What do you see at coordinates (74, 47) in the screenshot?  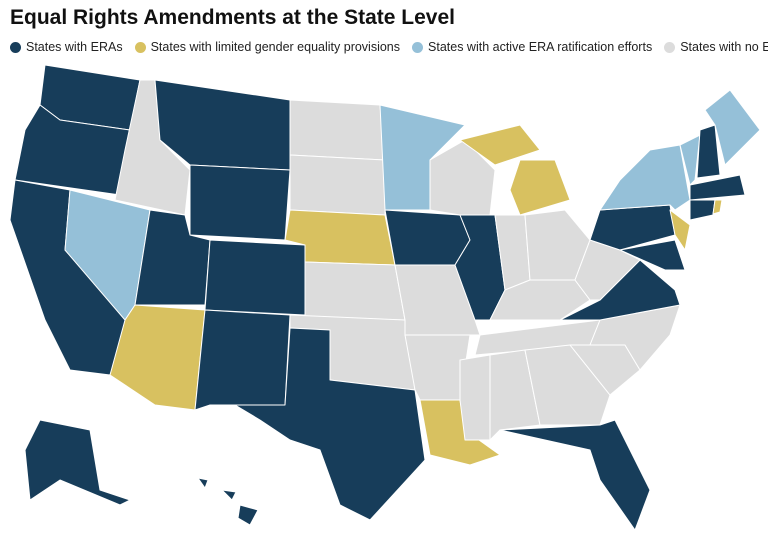 I see `legend-label: States with ERAs` at bounding box center [74, 47].